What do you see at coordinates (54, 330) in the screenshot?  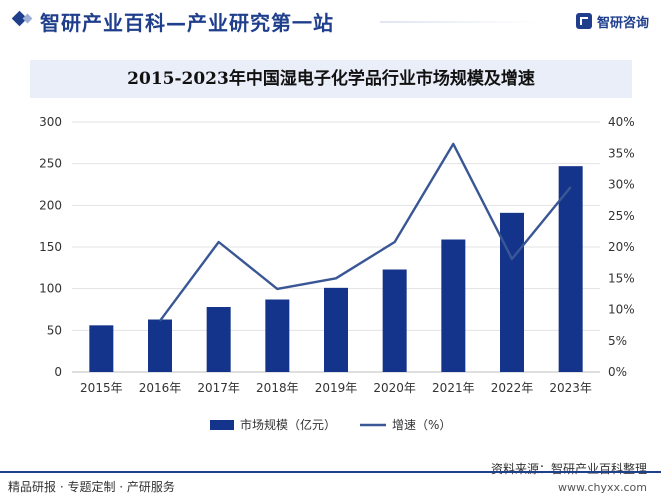 I see `y-left-tick-label: 50` at bounding box center [54, 330].